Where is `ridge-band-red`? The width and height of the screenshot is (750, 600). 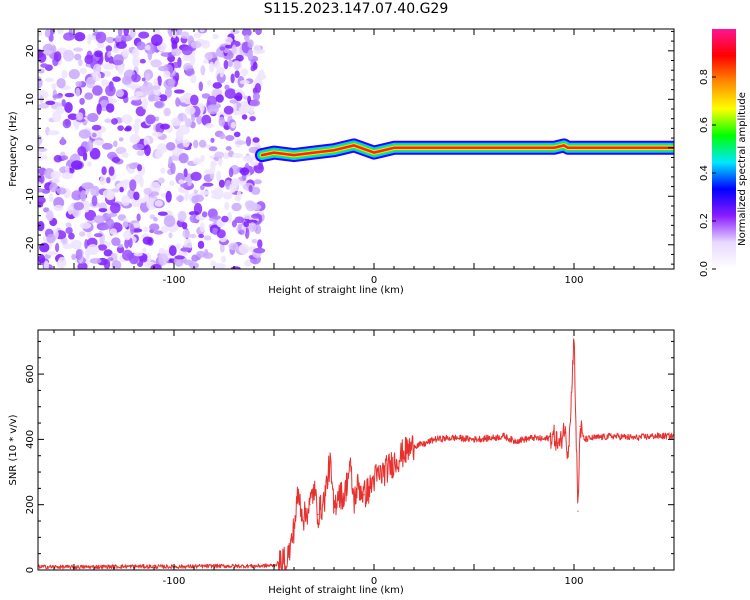 ridge-band-red is located at coordinates (467, 150).